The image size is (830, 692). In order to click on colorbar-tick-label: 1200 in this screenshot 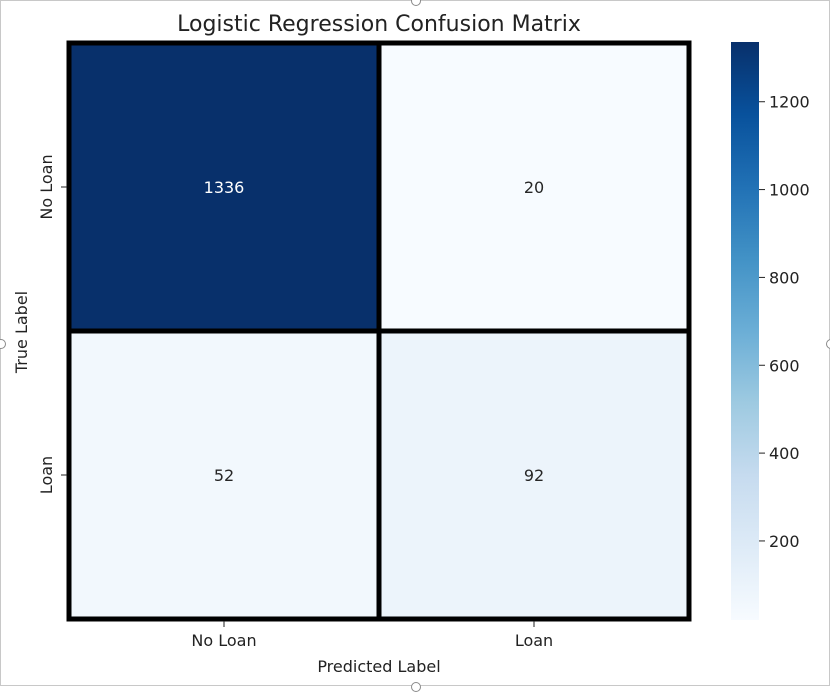, I will do `click(789, 102)`.